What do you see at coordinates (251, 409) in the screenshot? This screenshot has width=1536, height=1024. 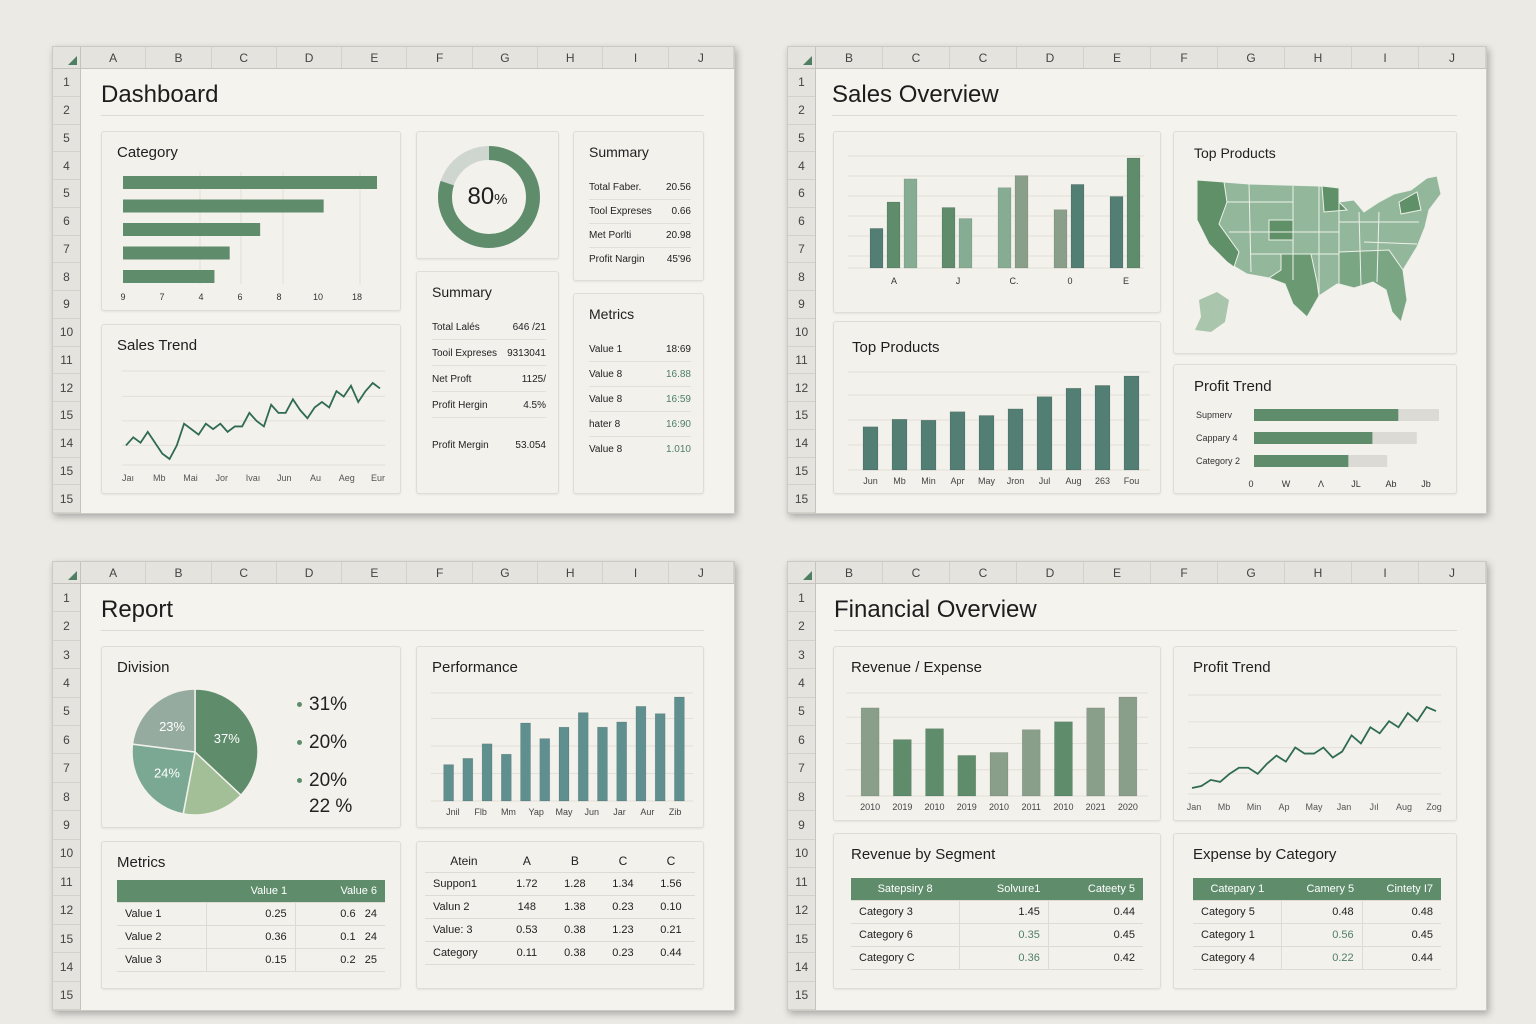 I see `sales-trend-panel: Sales Trend Jaı Mb Mai Jor Ivaı Jun Au Aeg Eur` at bounding box center [251, 409].